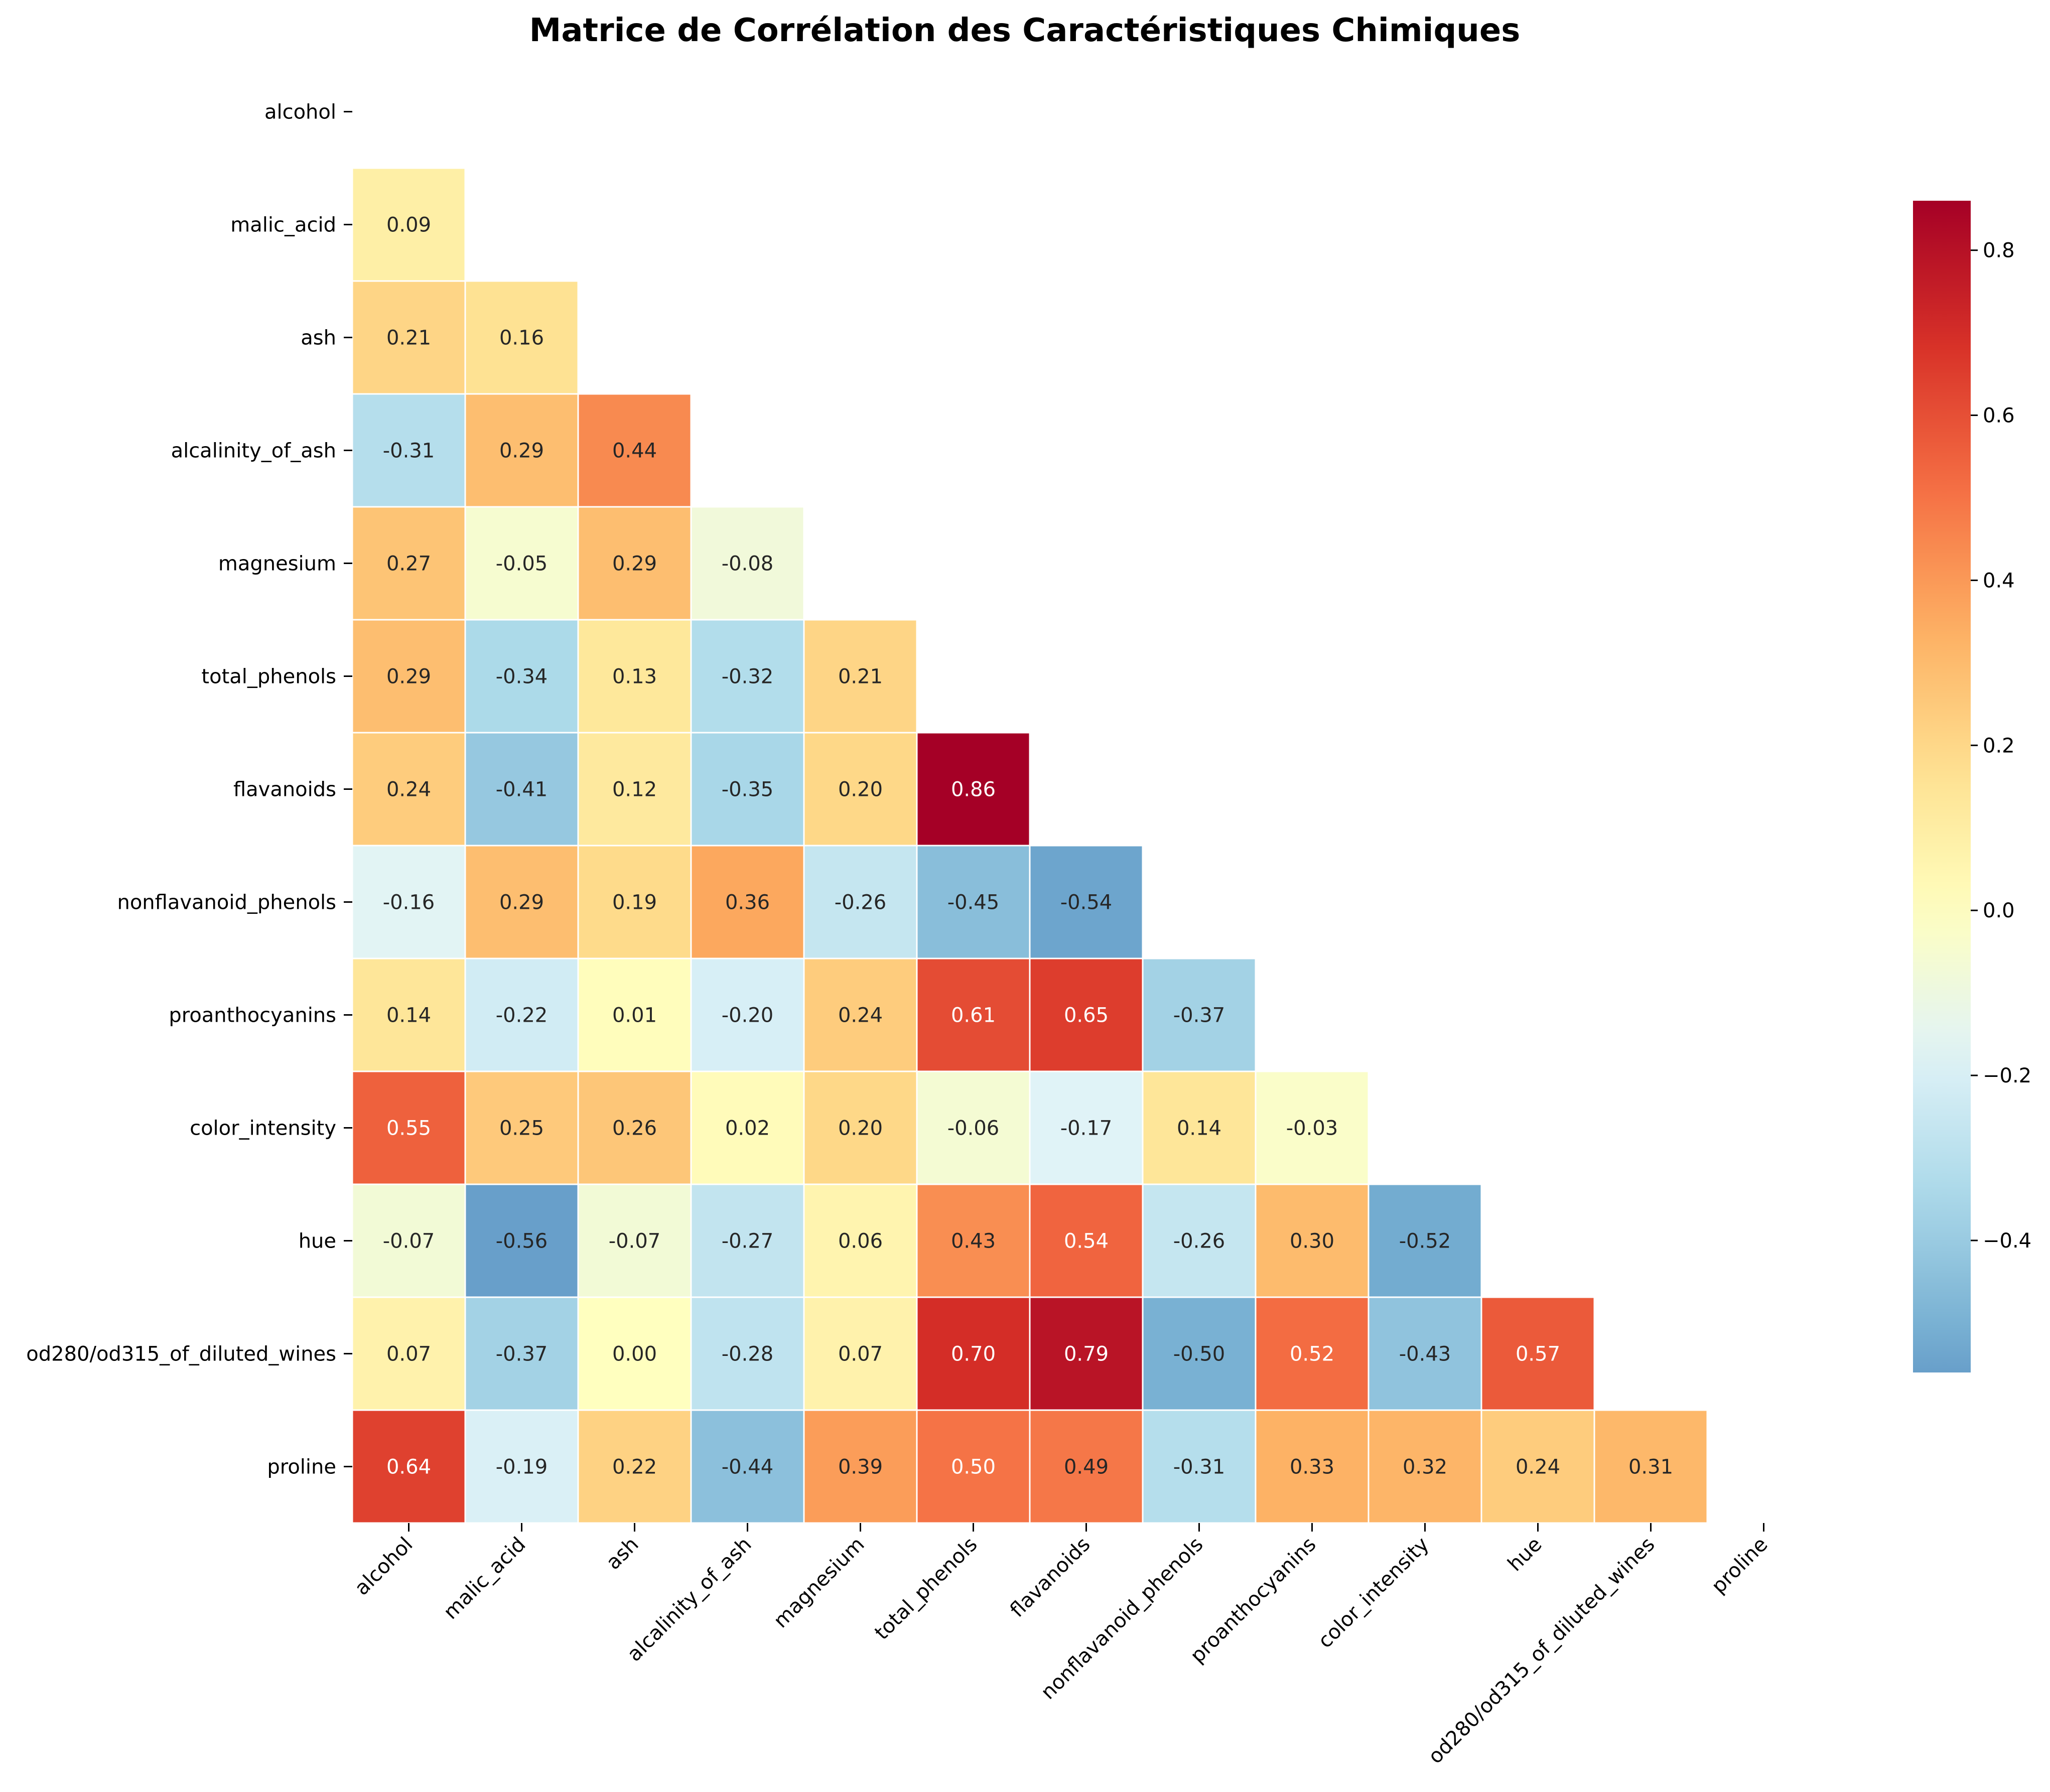 The image size is (2050, 1792). What do you see at coordinates (2007, 1241) in the screenshot?
I see `colorbar-tick-label: −0.4` at bounding box center [2007, 1241].